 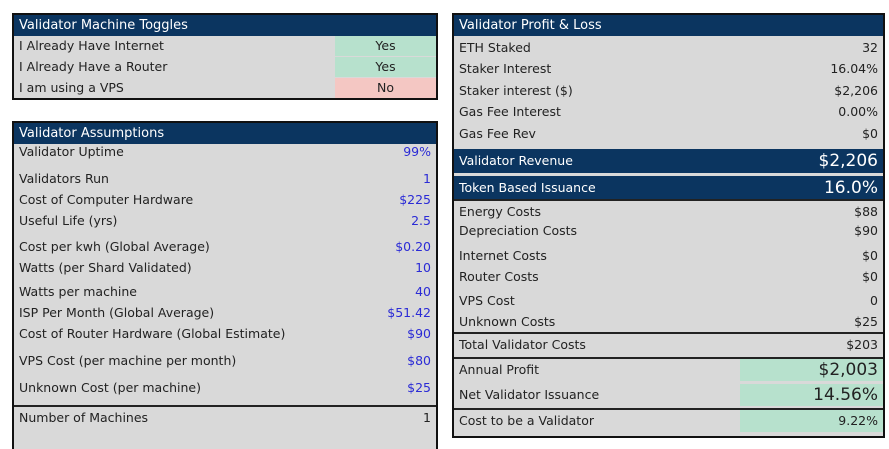 What do you see at coordinates (91, 45) in the screenshot?
I see `row-label: I Already Have Internet` at bounding box center [91, 45].